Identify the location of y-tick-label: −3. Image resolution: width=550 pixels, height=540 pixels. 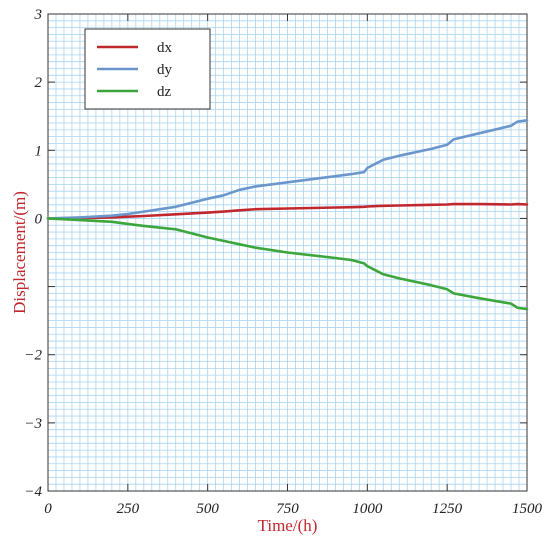
(33, 424).